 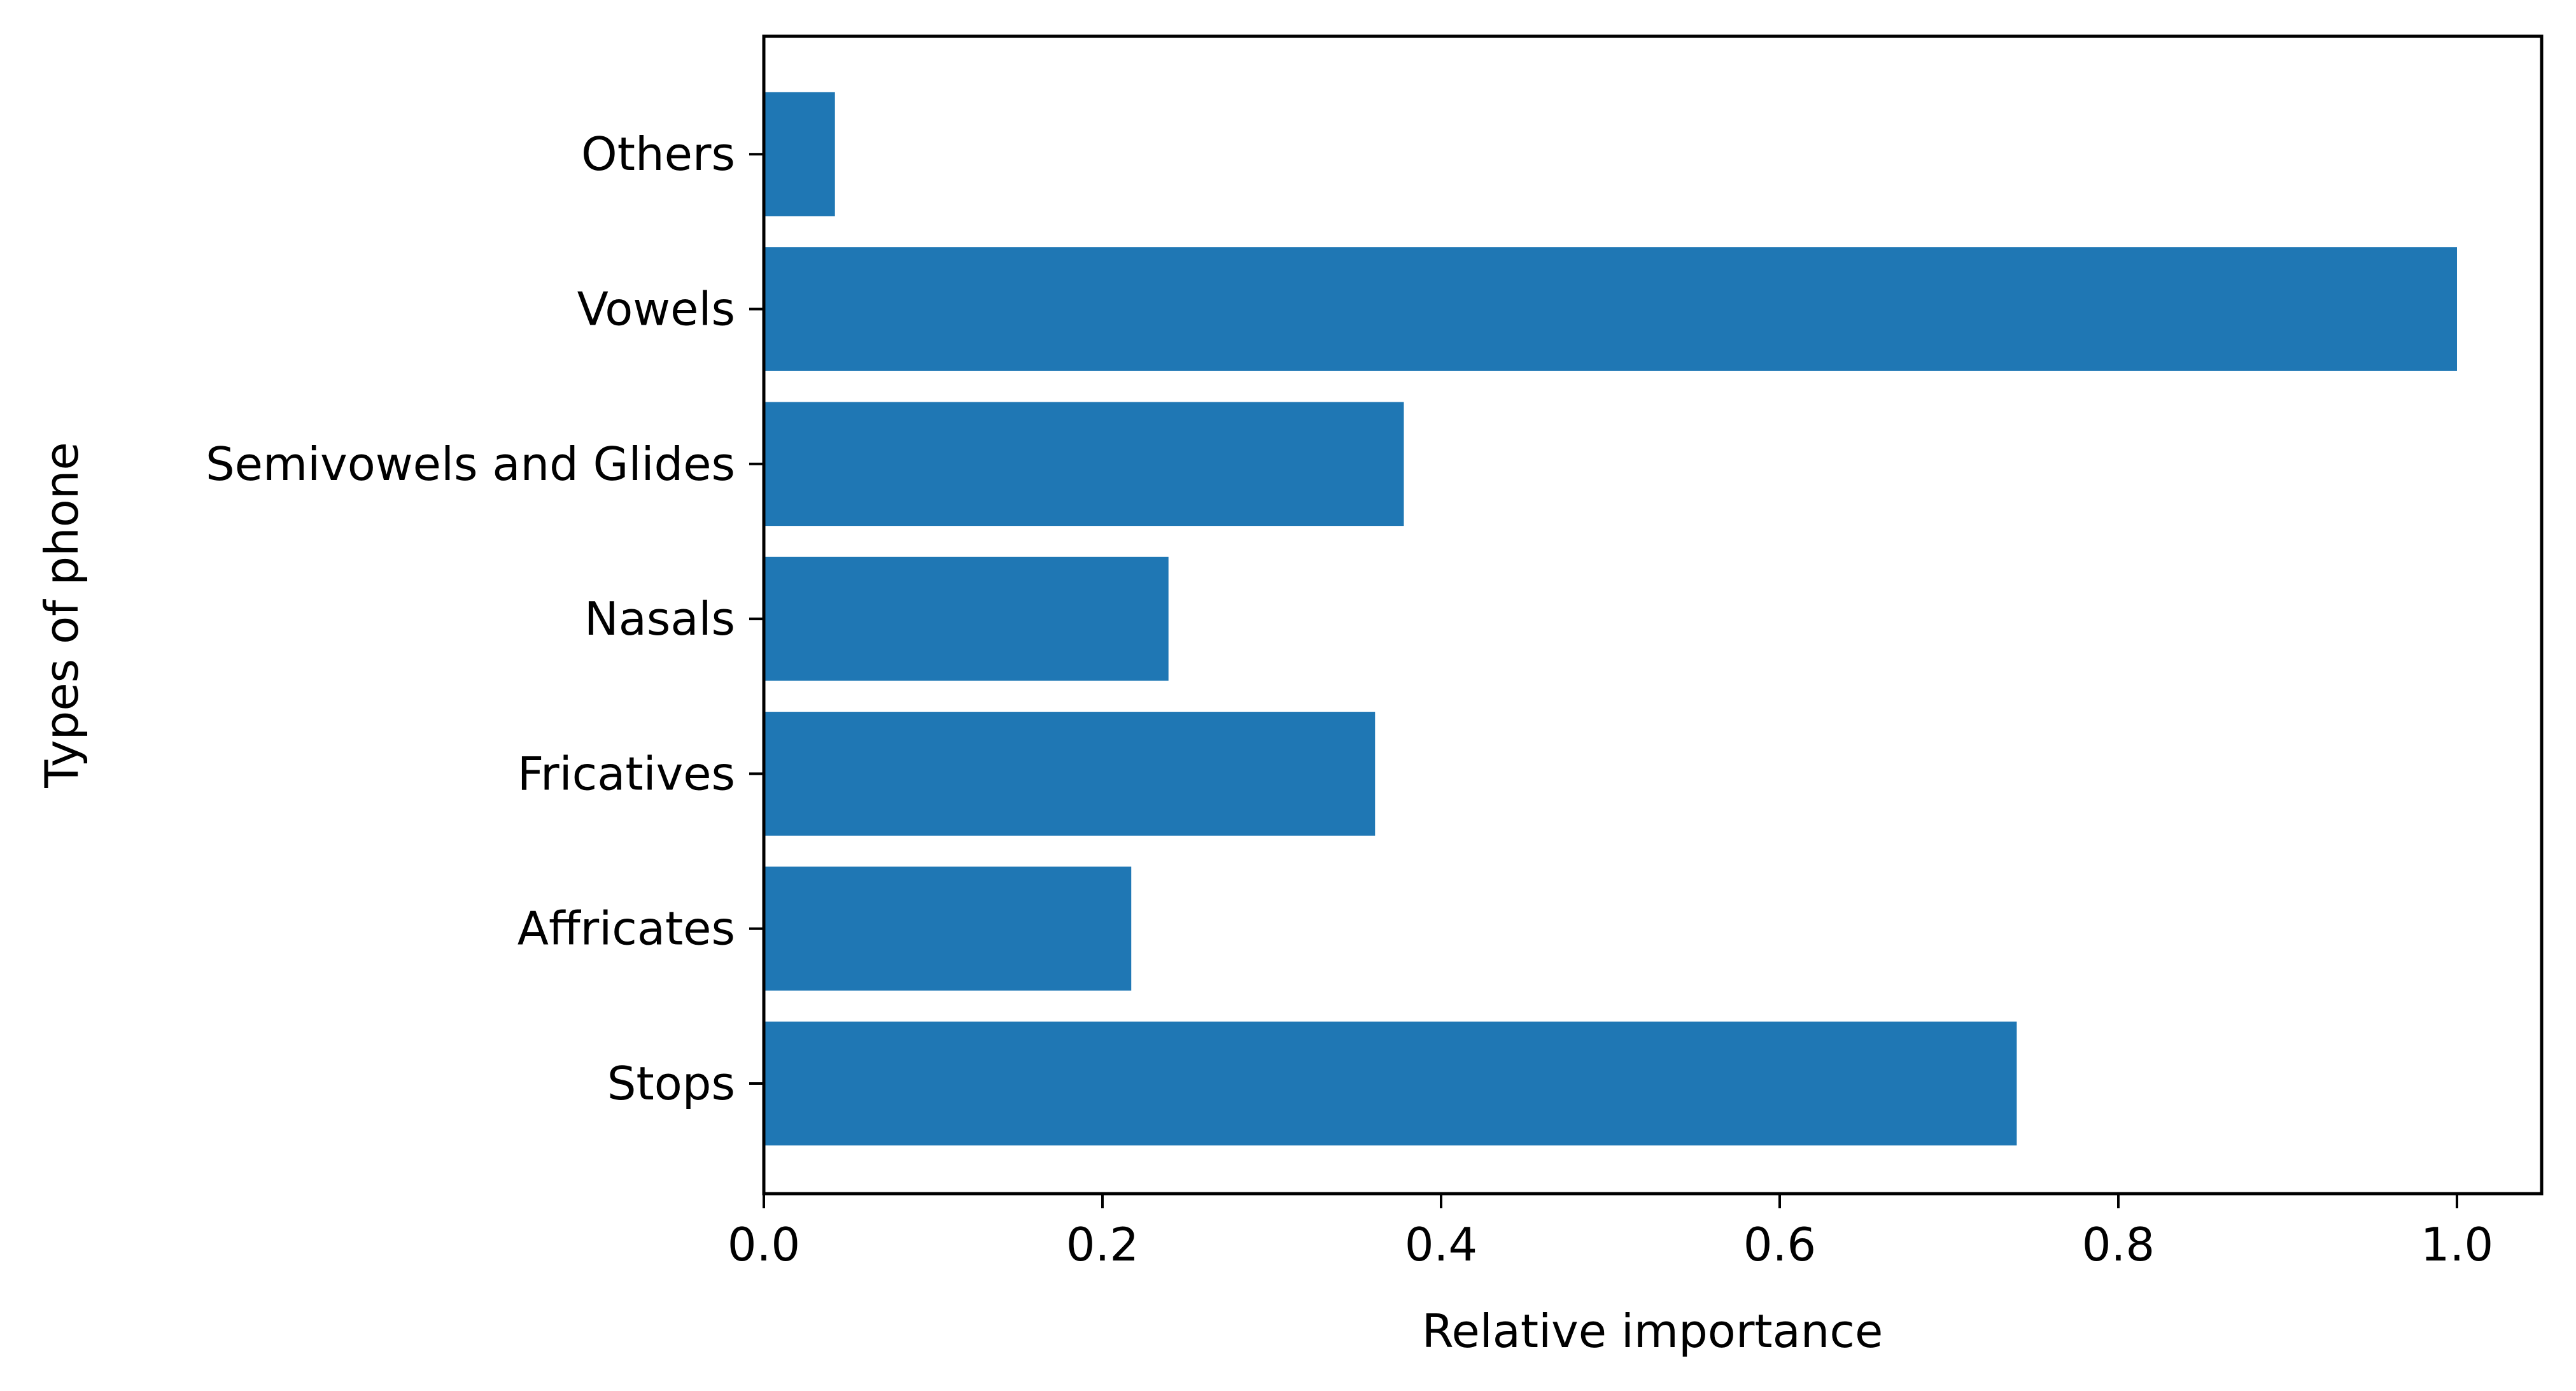 What do you see at coordinates (2119, 1244) in the screenshot?
I see `x-tick-label: 0.8` at bounding box center [2119, 1244].